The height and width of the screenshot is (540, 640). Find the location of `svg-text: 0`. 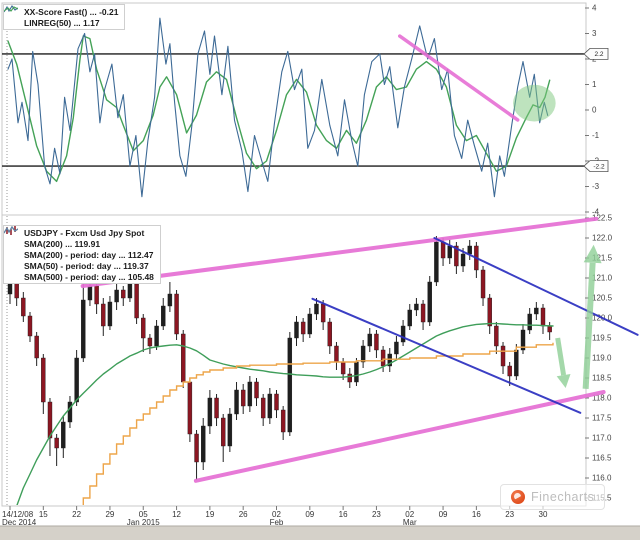

svg-text: 0 is located at coordinates (594, 110).